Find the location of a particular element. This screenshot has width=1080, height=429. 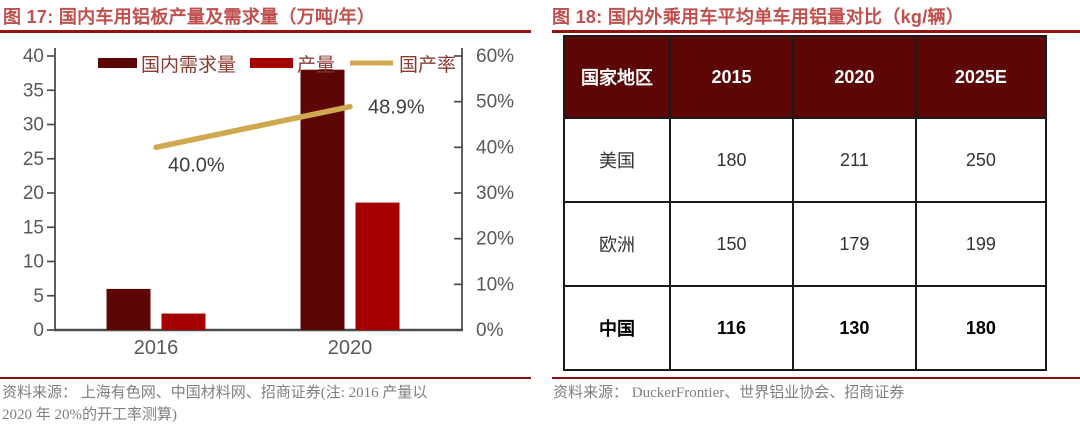

figure-17-title-rule is located at coordinates (265, 31).